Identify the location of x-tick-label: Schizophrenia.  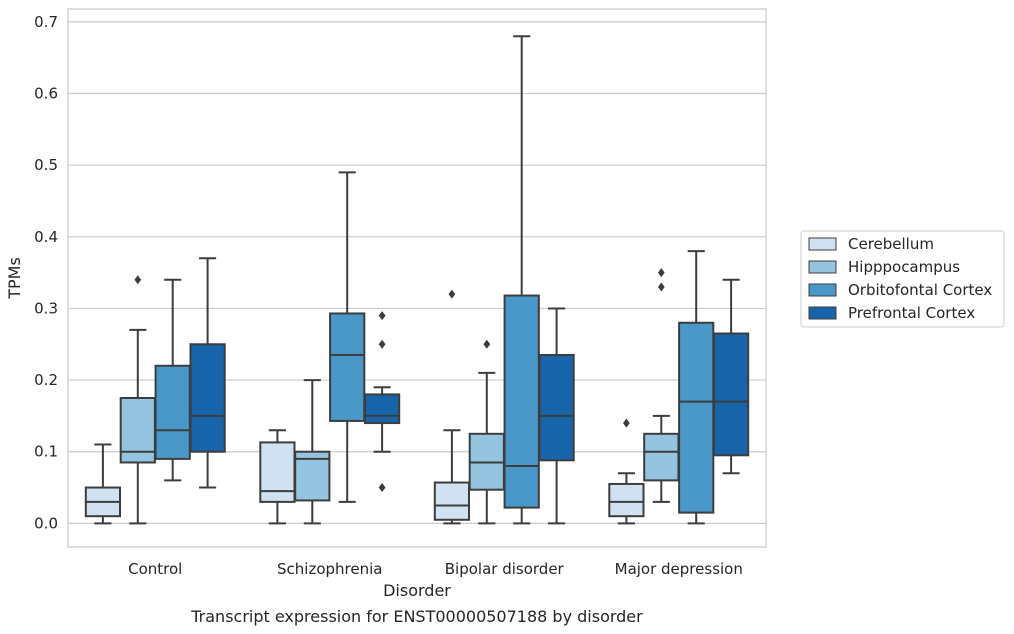
(329, 569).